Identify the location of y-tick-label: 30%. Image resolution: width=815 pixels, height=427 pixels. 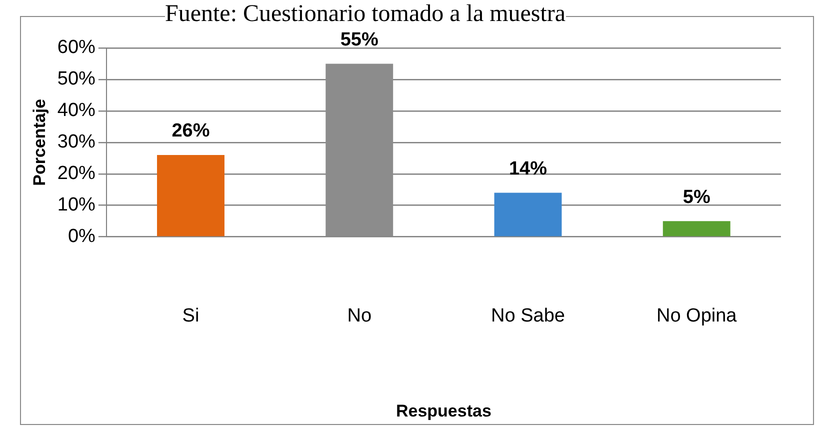
(76, 142).